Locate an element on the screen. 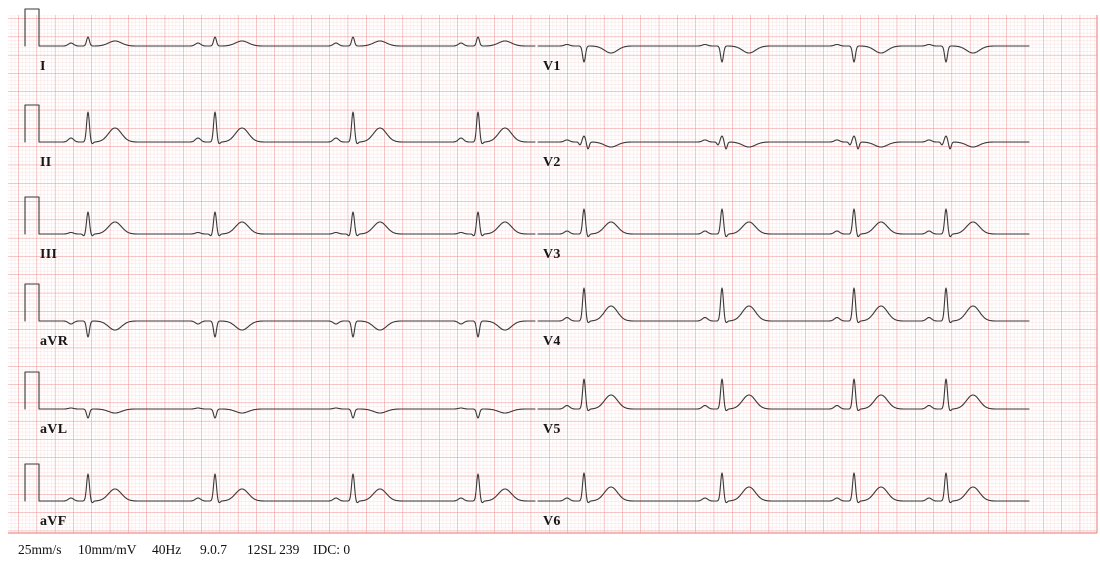  ecg-trace-V5 is located at coordinates (783, 395).